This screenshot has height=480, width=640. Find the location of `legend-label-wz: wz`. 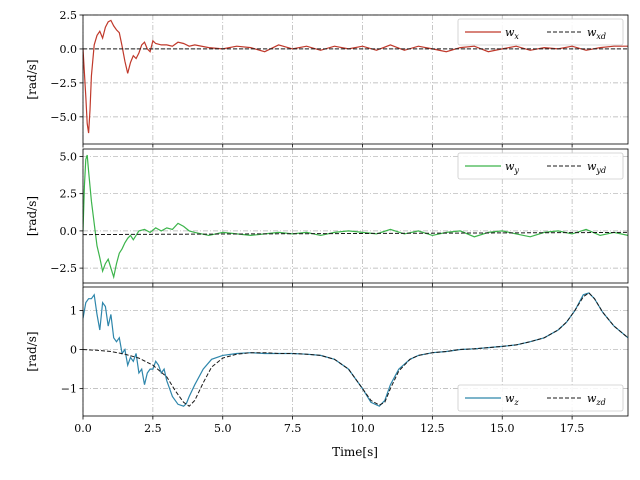

legend-label-wz: wz is located at coordinates (512, 399).